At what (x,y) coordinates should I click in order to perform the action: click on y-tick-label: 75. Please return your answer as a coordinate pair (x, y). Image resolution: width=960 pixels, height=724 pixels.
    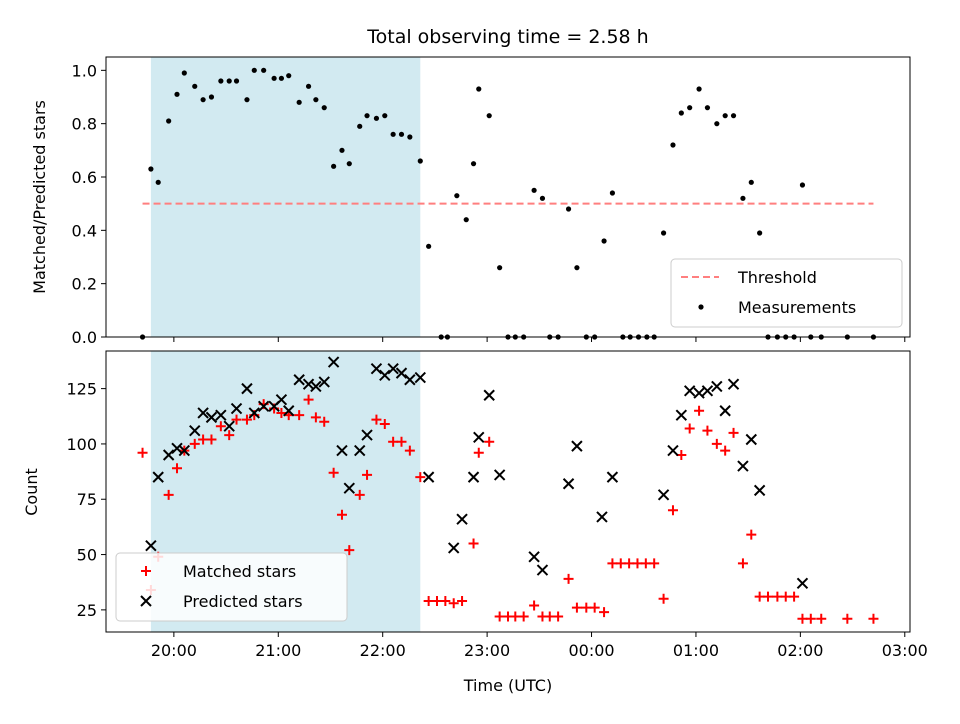
    Looking at the image, I should click on (87, 499).